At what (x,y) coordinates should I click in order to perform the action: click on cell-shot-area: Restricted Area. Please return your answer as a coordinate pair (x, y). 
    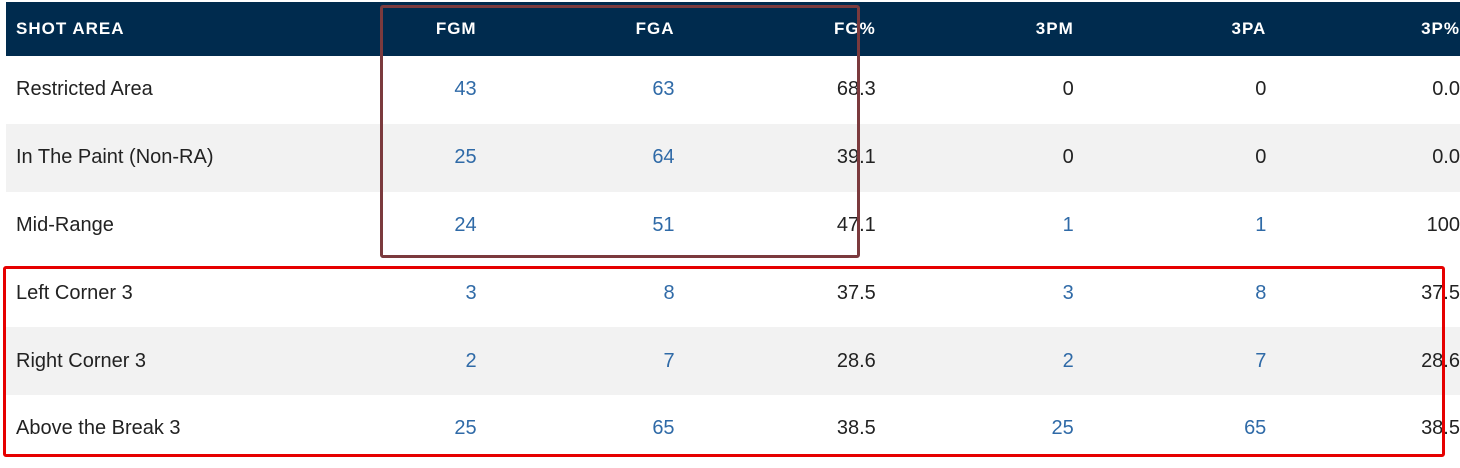
    Looking at the image, I should click on (84, 89).